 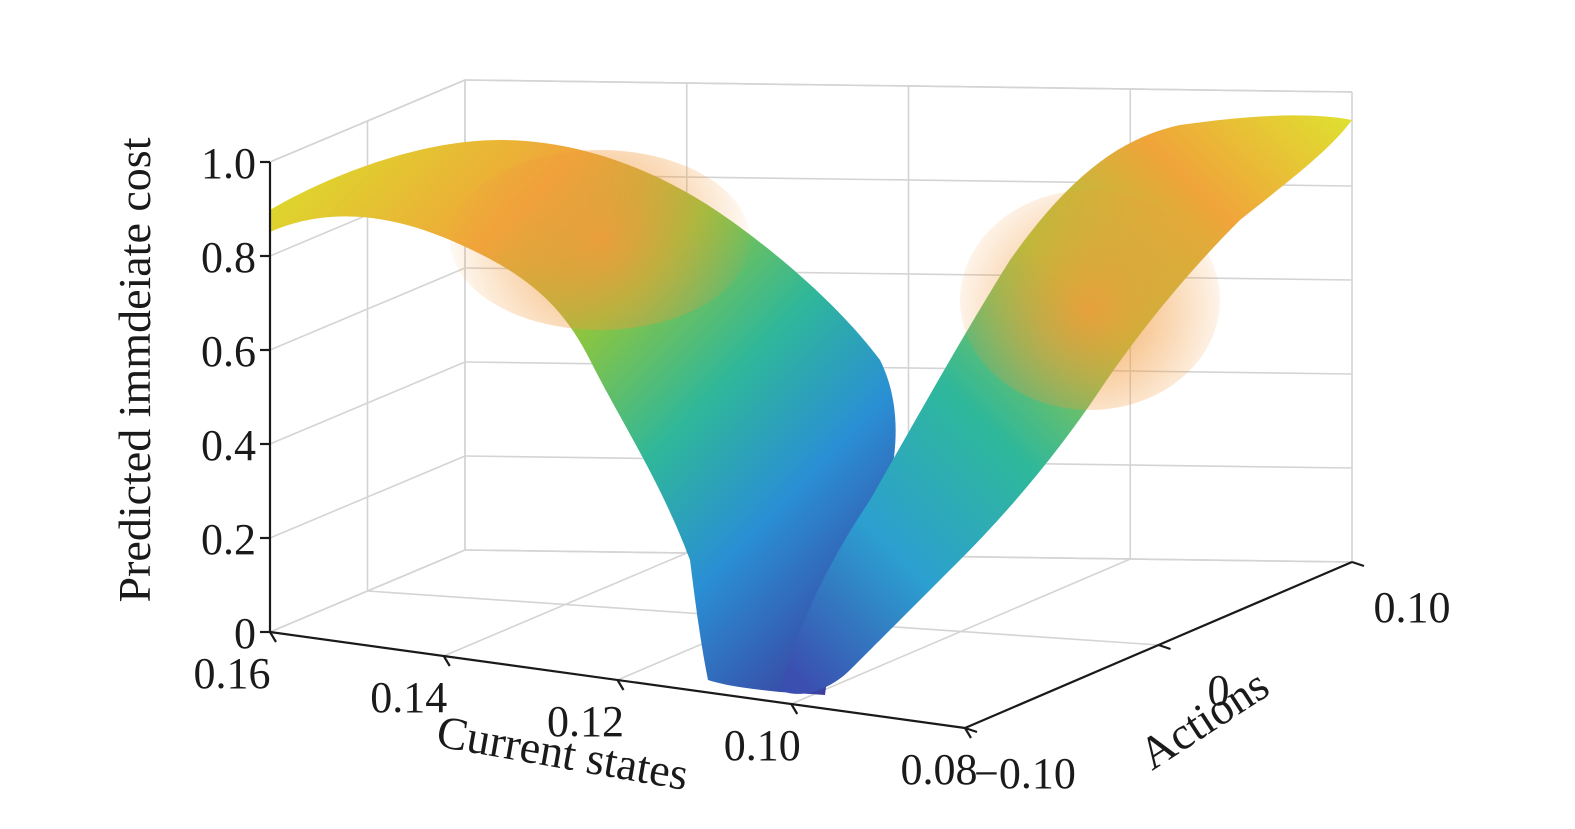 What do you see at coordinates (762, 745) in the screenshot?
I see `x-tick-label: 0.10` at bounding box center [762, 745].